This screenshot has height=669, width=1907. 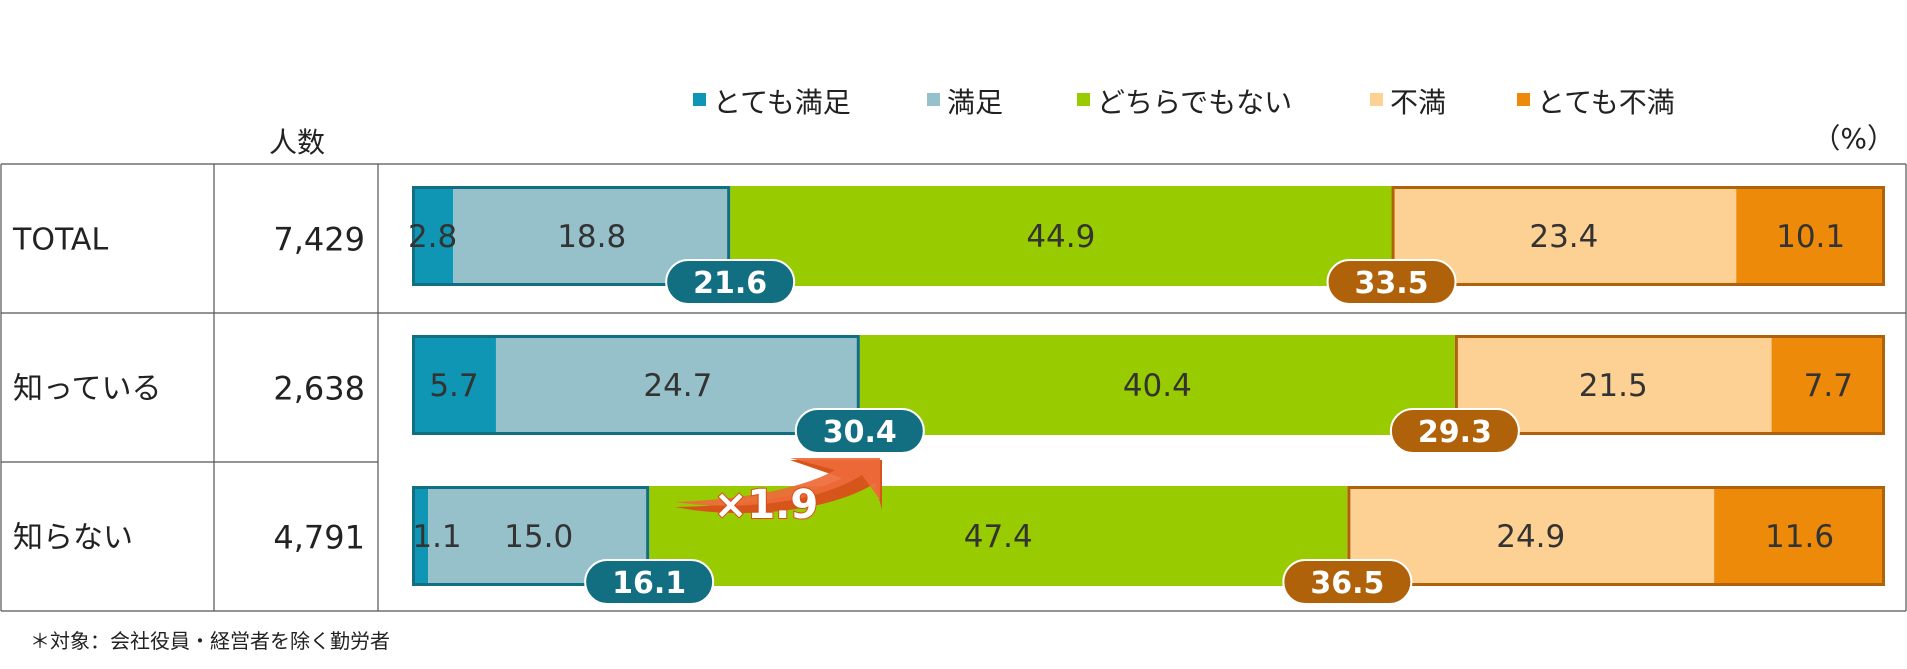 I want to click on data-label: 44.9, so click(x=1060, y=237).